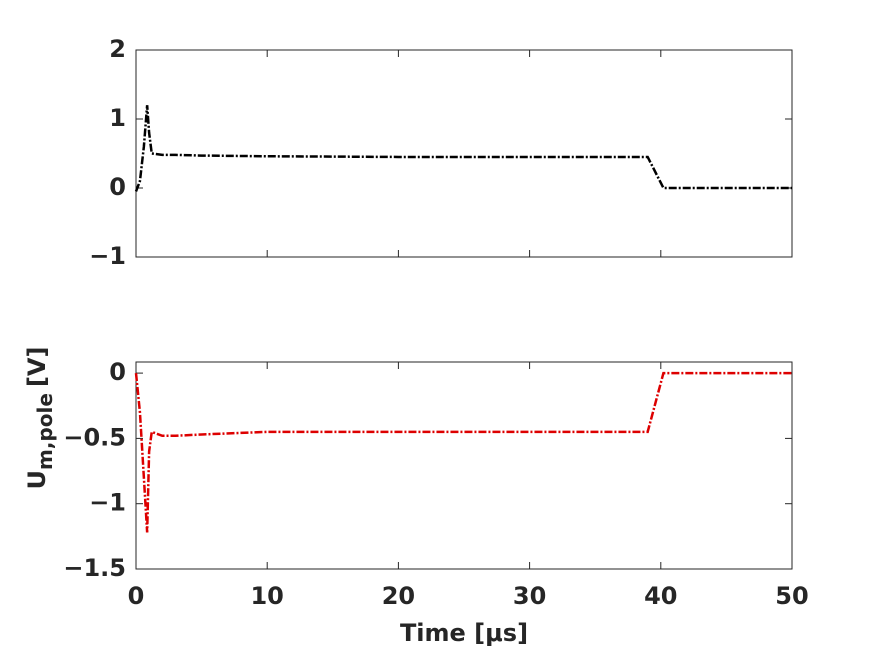 The image size is (875, 656). What do you see at coordinates (94, 568) in the screenshot?
I see `y-tick-label: −1.5` at bounding box center [94, 568].